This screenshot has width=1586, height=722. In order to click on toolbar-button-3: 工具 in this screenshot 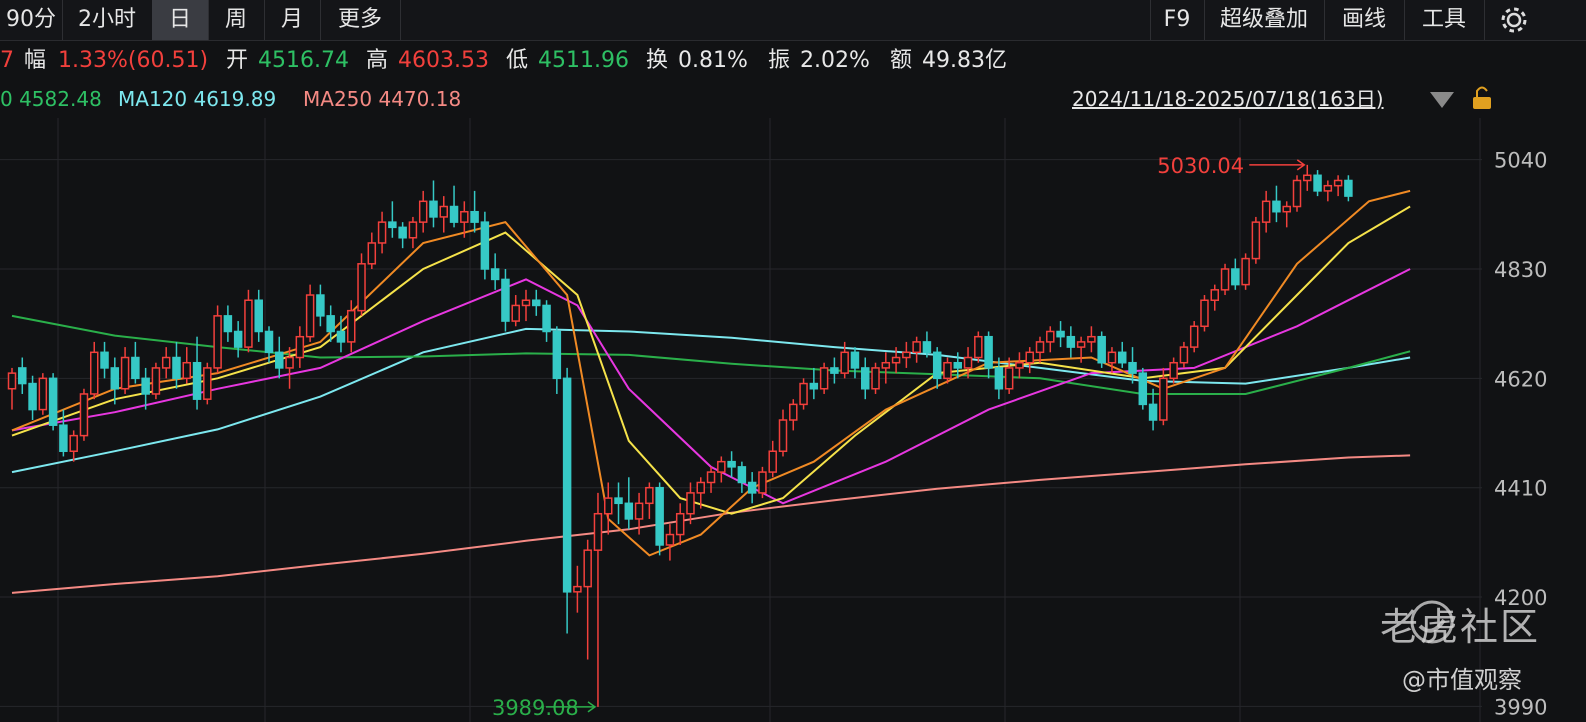, I will do `click(1443, 19)`.